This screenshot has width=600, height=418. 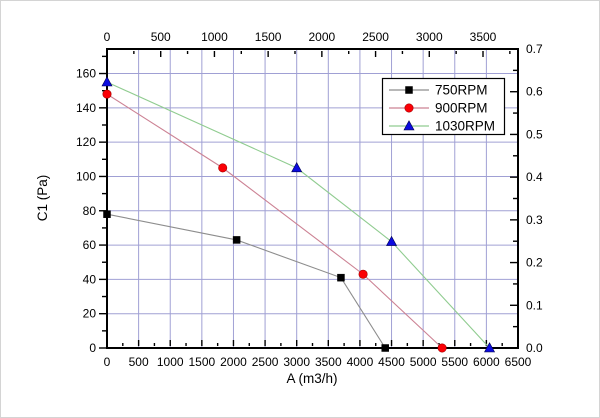 I want to click on legend-box, so click(x=443, y=106).